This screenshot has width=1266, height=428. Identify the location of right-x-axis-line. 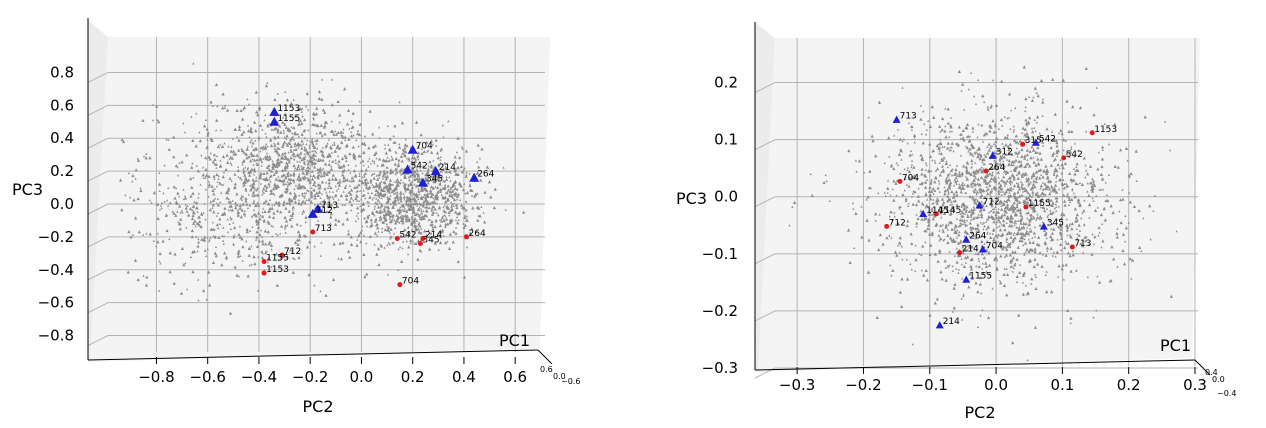
(975, 365).